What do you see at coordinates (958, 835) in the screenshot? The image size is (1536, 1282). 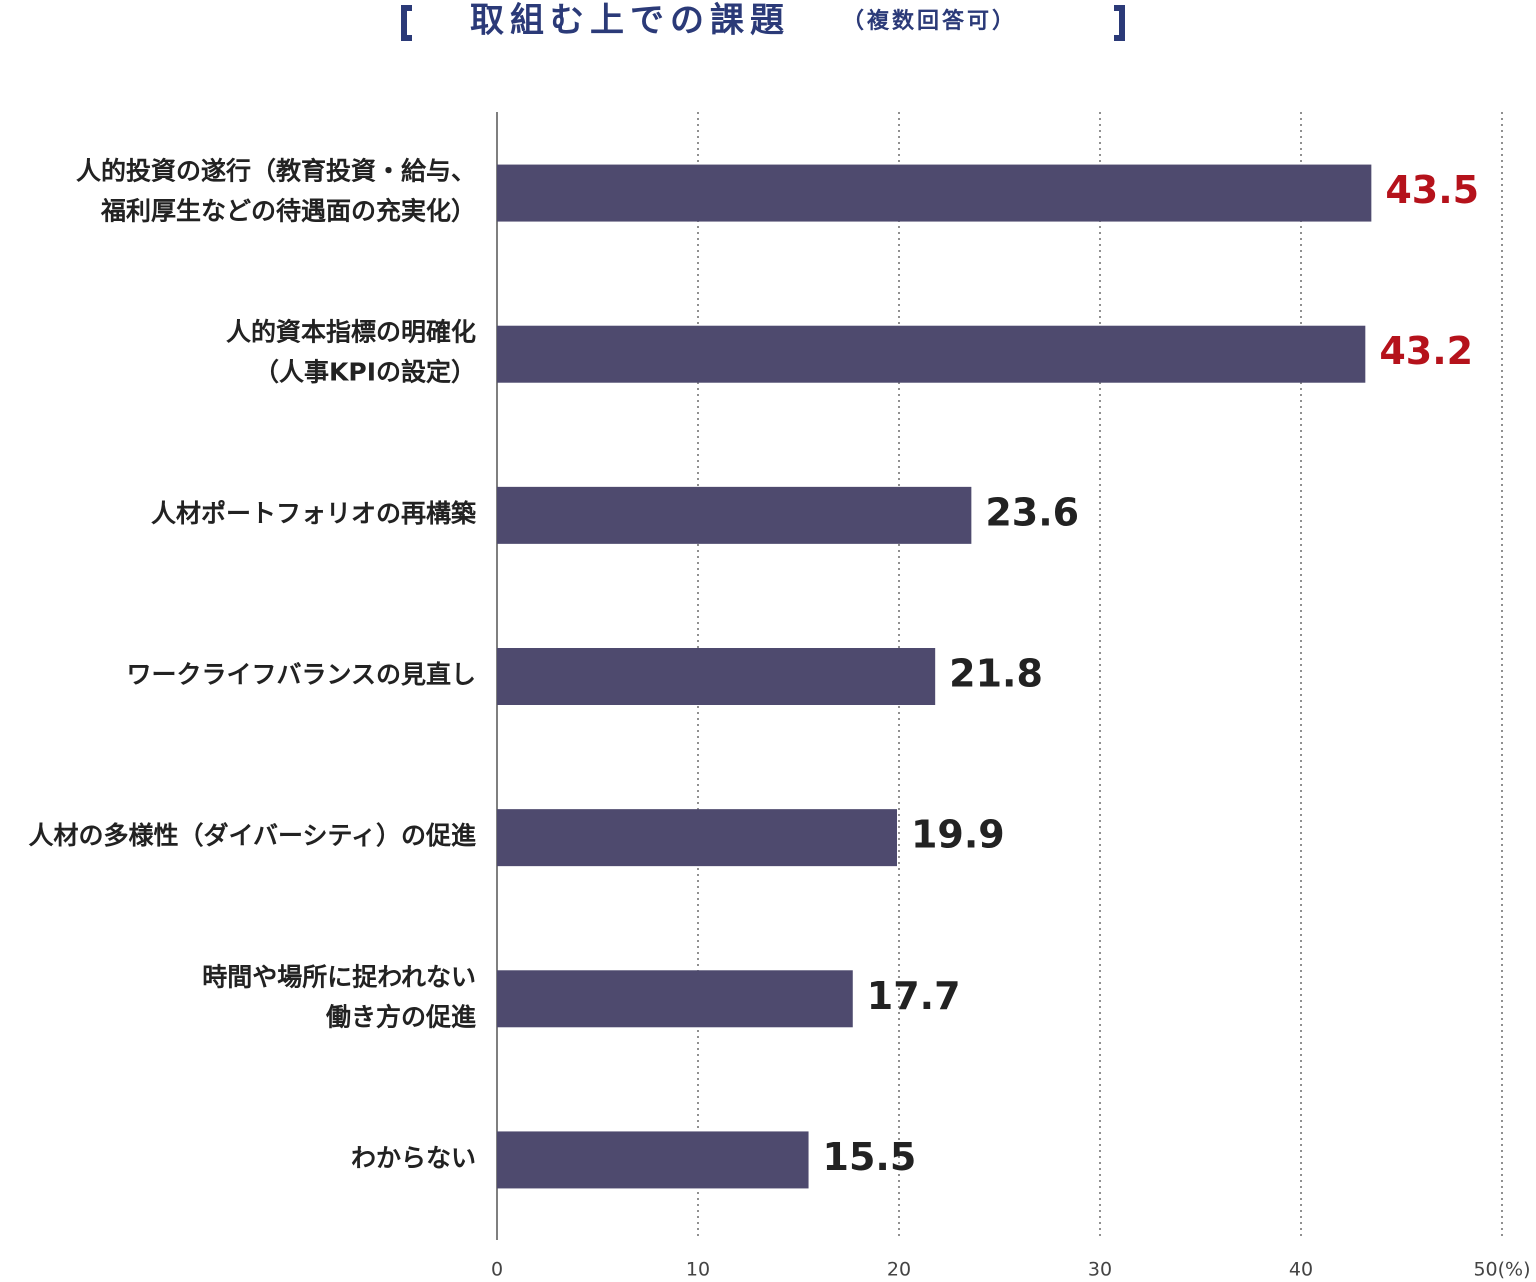 I see `value-label: 19.9` at bounding box center [958, 835].